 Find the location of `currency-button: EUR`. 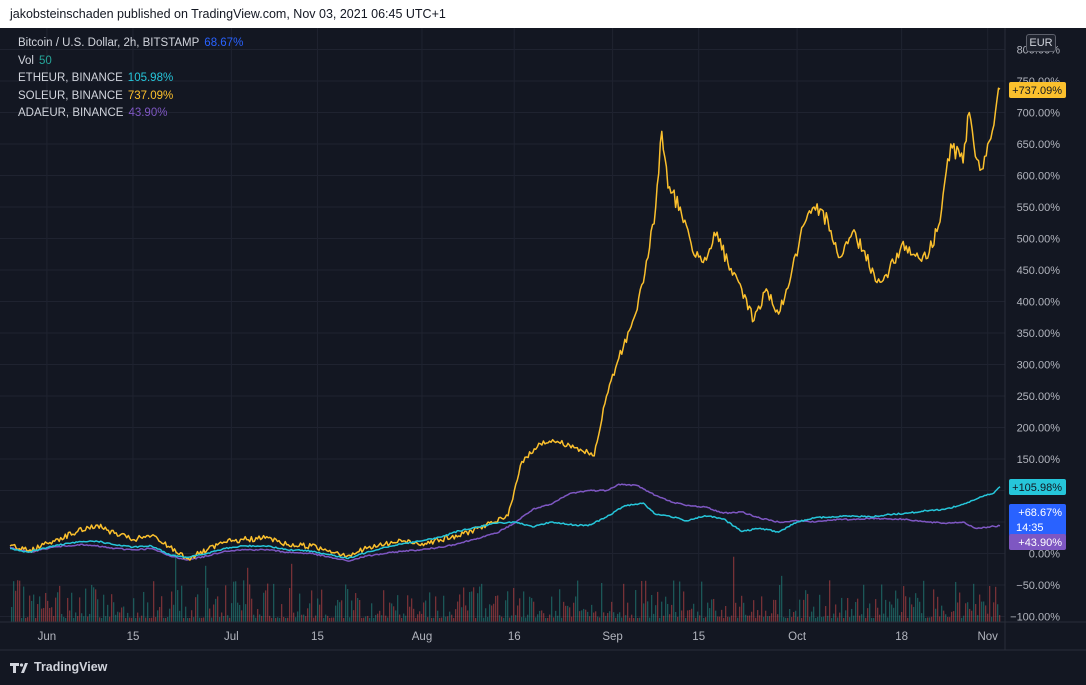

currency-button: EUR is located at coordinates (1041, 43).